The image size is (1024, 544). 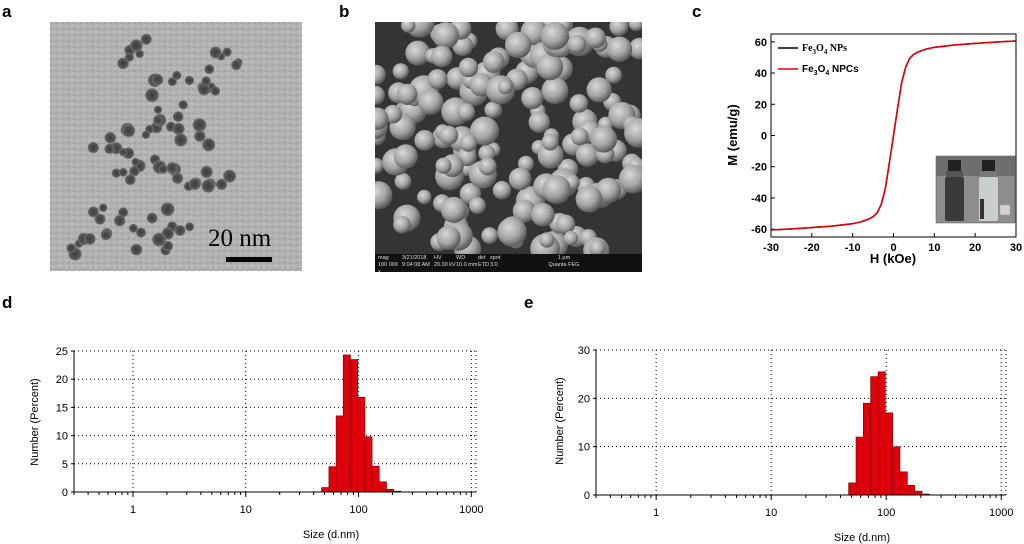 What do you see at coordinates (771, 248) in the screenshot?
I see `x-tick-label: -30` at bounding box center [771, 248].